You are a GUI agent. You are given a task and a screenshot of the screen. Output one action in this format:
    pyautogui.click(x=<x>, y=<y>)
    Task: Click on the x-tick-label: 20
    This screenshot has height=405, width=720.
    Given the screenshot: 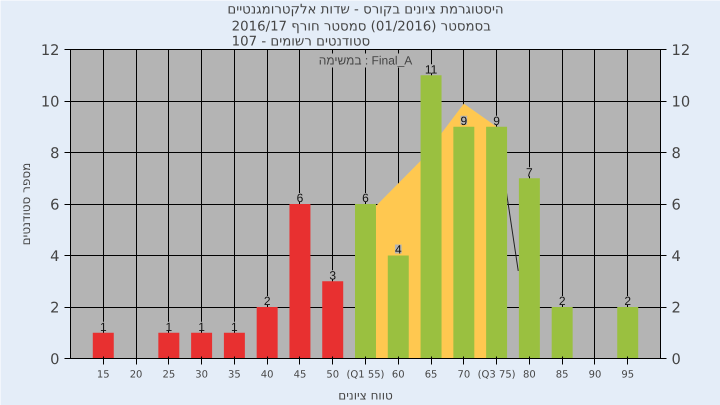 What is the action you would take?
    pyautogui.click(x=136, y=375)
    